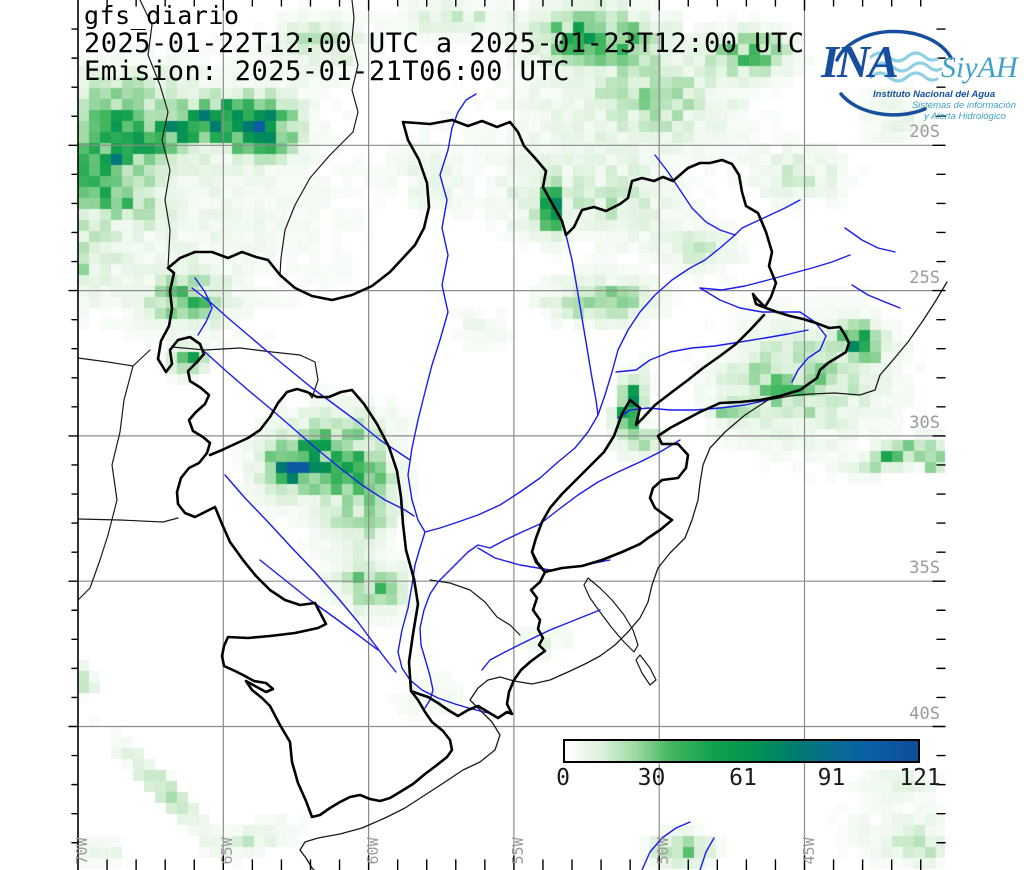 The image size is (1024, 870). I want to click on colorbar-tick-121: 121, so click(920, 778).